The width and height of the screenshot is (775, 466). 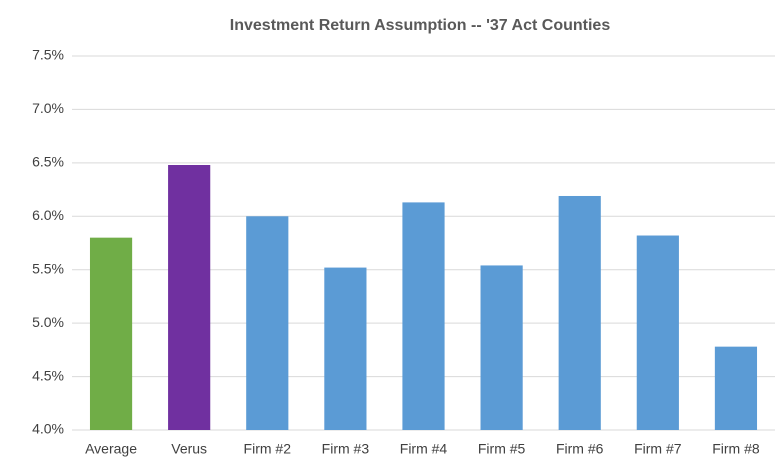 I want to click on x-tick-label: Firm #5, so click(x=502, y=449).